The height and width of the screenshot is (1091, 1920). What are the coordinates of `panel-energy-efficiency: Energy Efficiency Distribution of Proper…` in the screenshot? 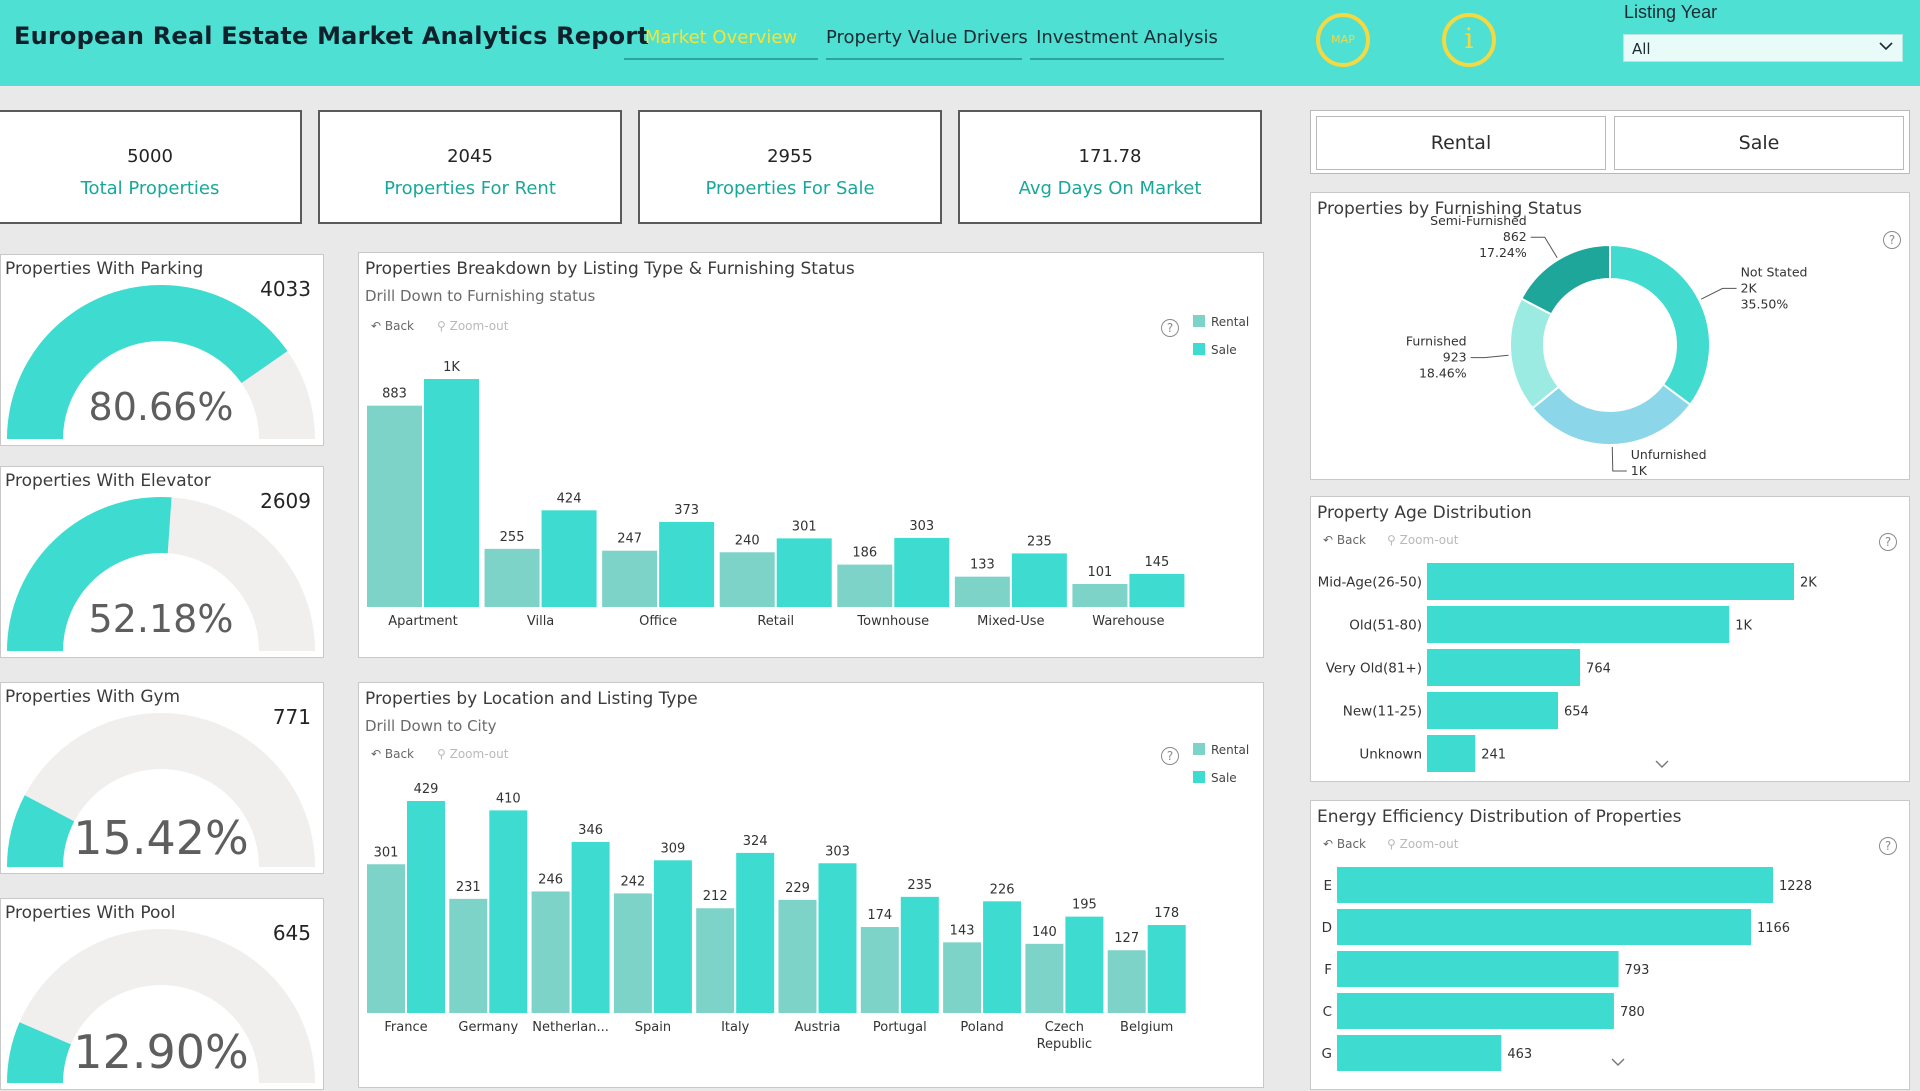 It's located at (1610, 945).